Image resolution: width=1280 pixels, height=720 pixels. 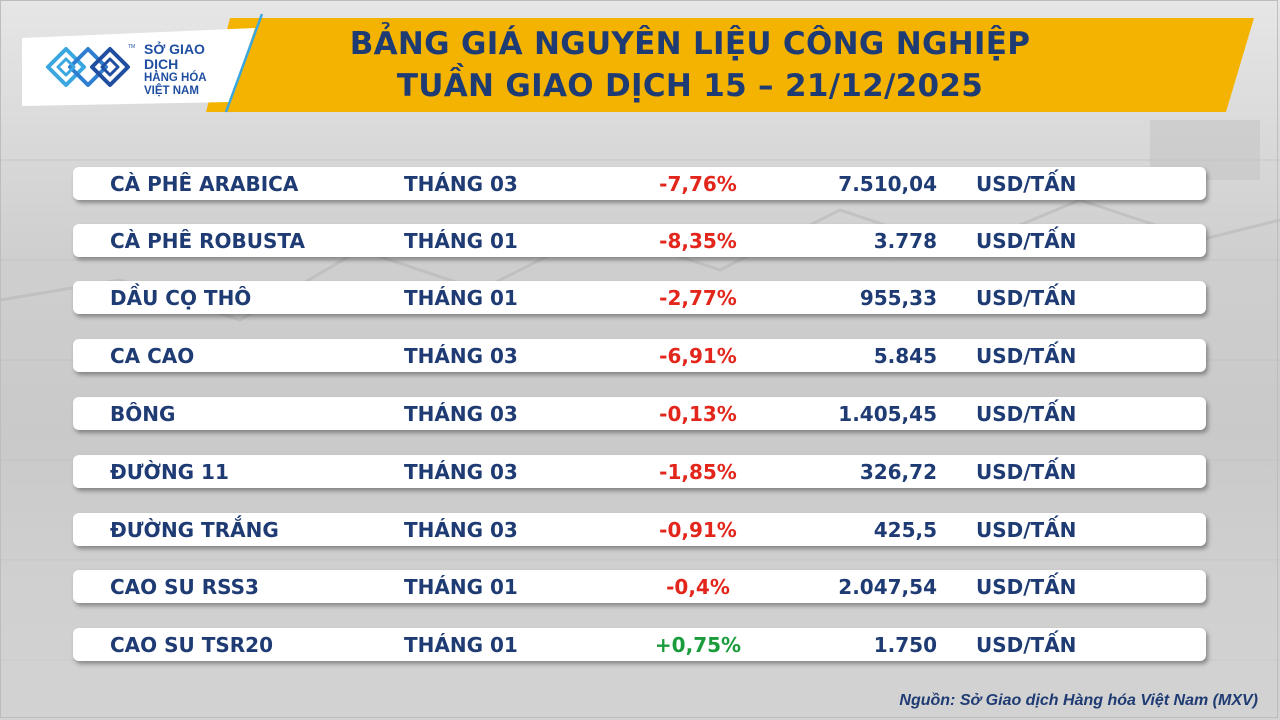 I want to click on closing-price: 1.750, so click(x=905, y=645).